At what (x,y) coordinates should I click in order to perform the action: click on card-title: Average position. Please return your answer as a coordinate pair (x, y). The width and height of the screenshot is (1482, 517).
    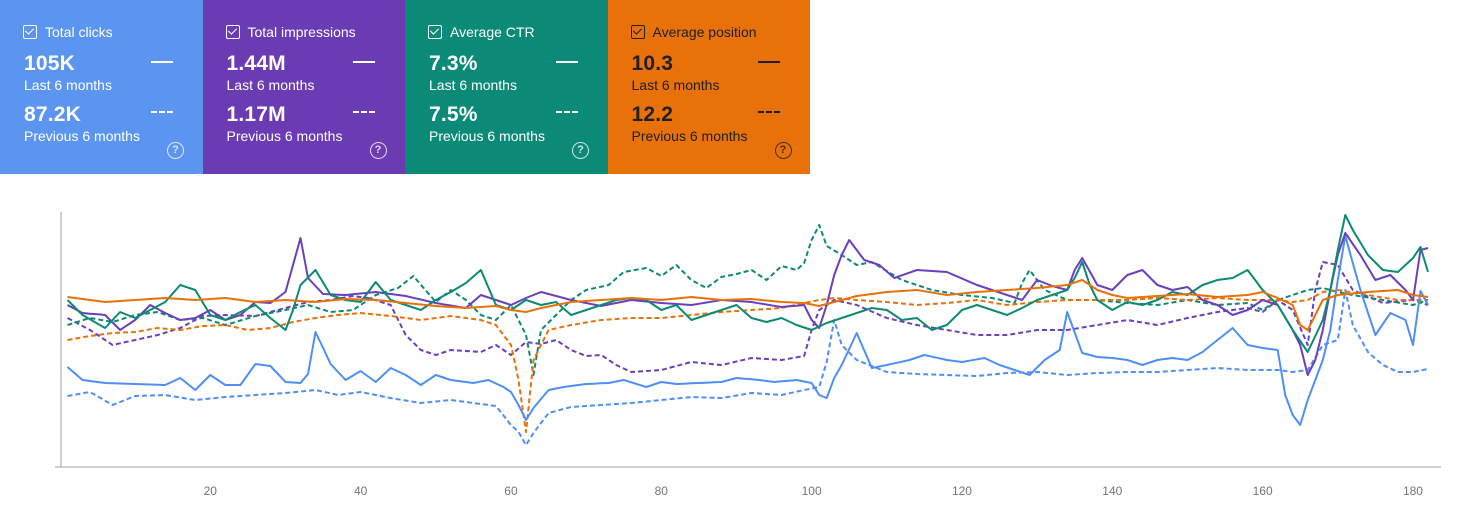
    Looking at the image, I should click on (704, 32).